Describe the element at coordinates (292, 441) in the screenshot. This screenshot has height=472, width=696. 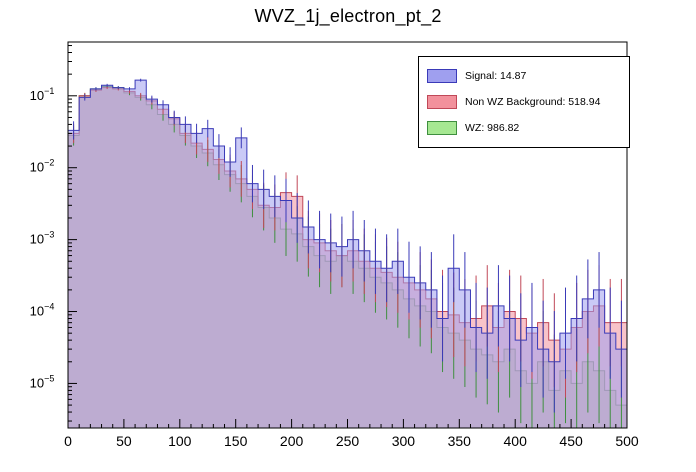
I see `x-tick-label: 200` at that location.